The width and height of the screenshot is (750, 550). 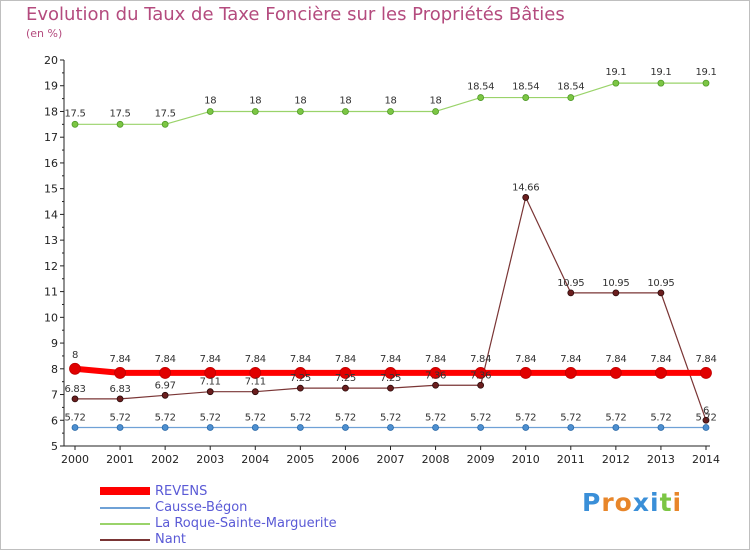 I want to click on data-point-la-roque-2013, so click(x=661, y=83).